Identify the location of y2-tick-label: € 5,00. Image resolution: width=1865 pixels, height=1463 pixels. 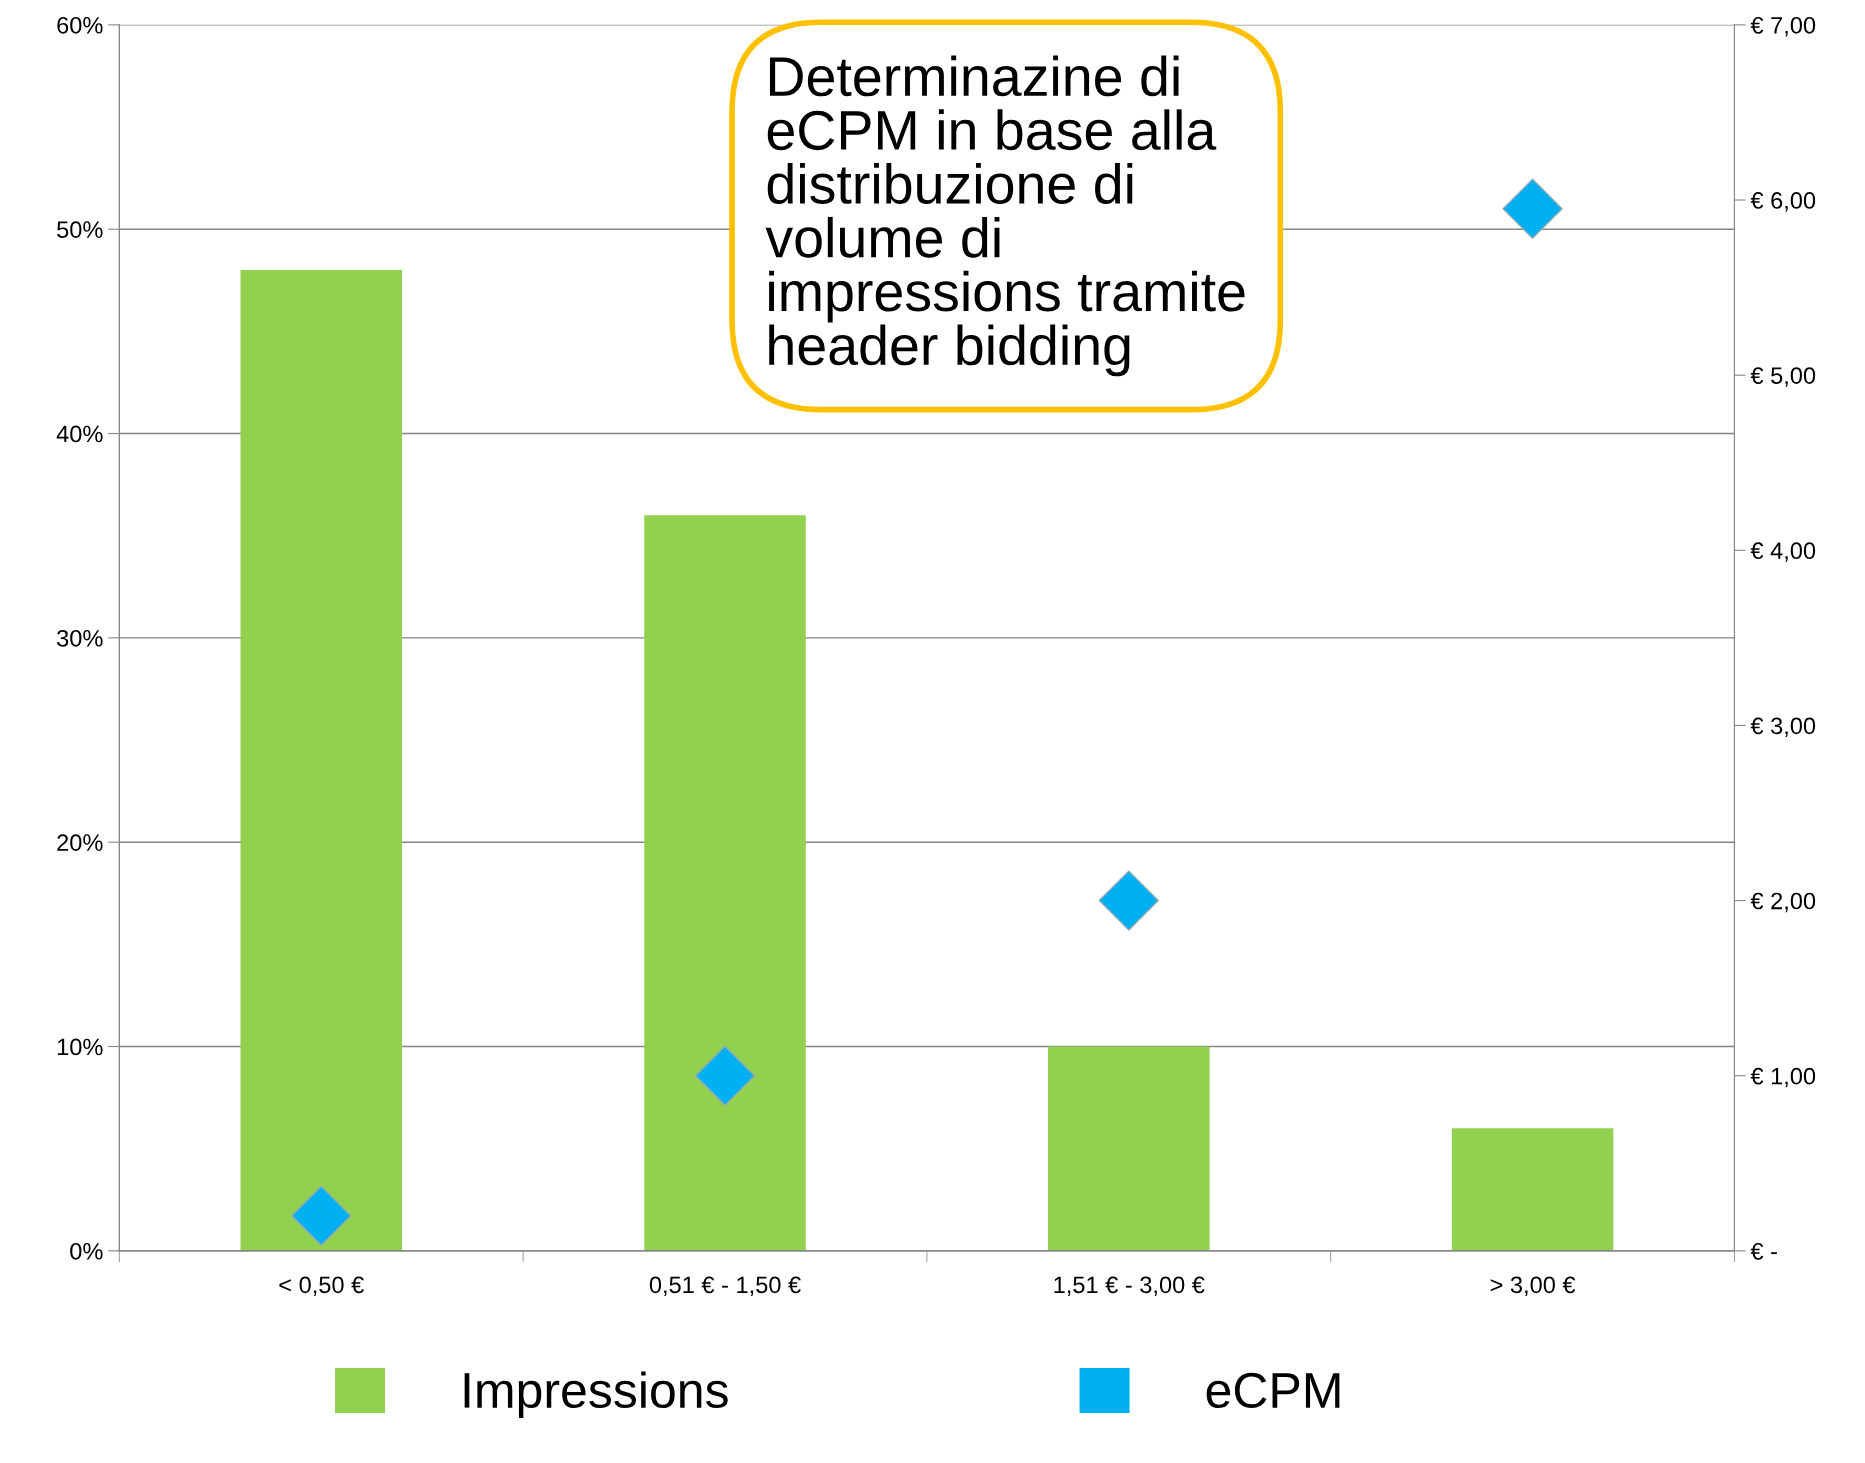
(1783, 377).